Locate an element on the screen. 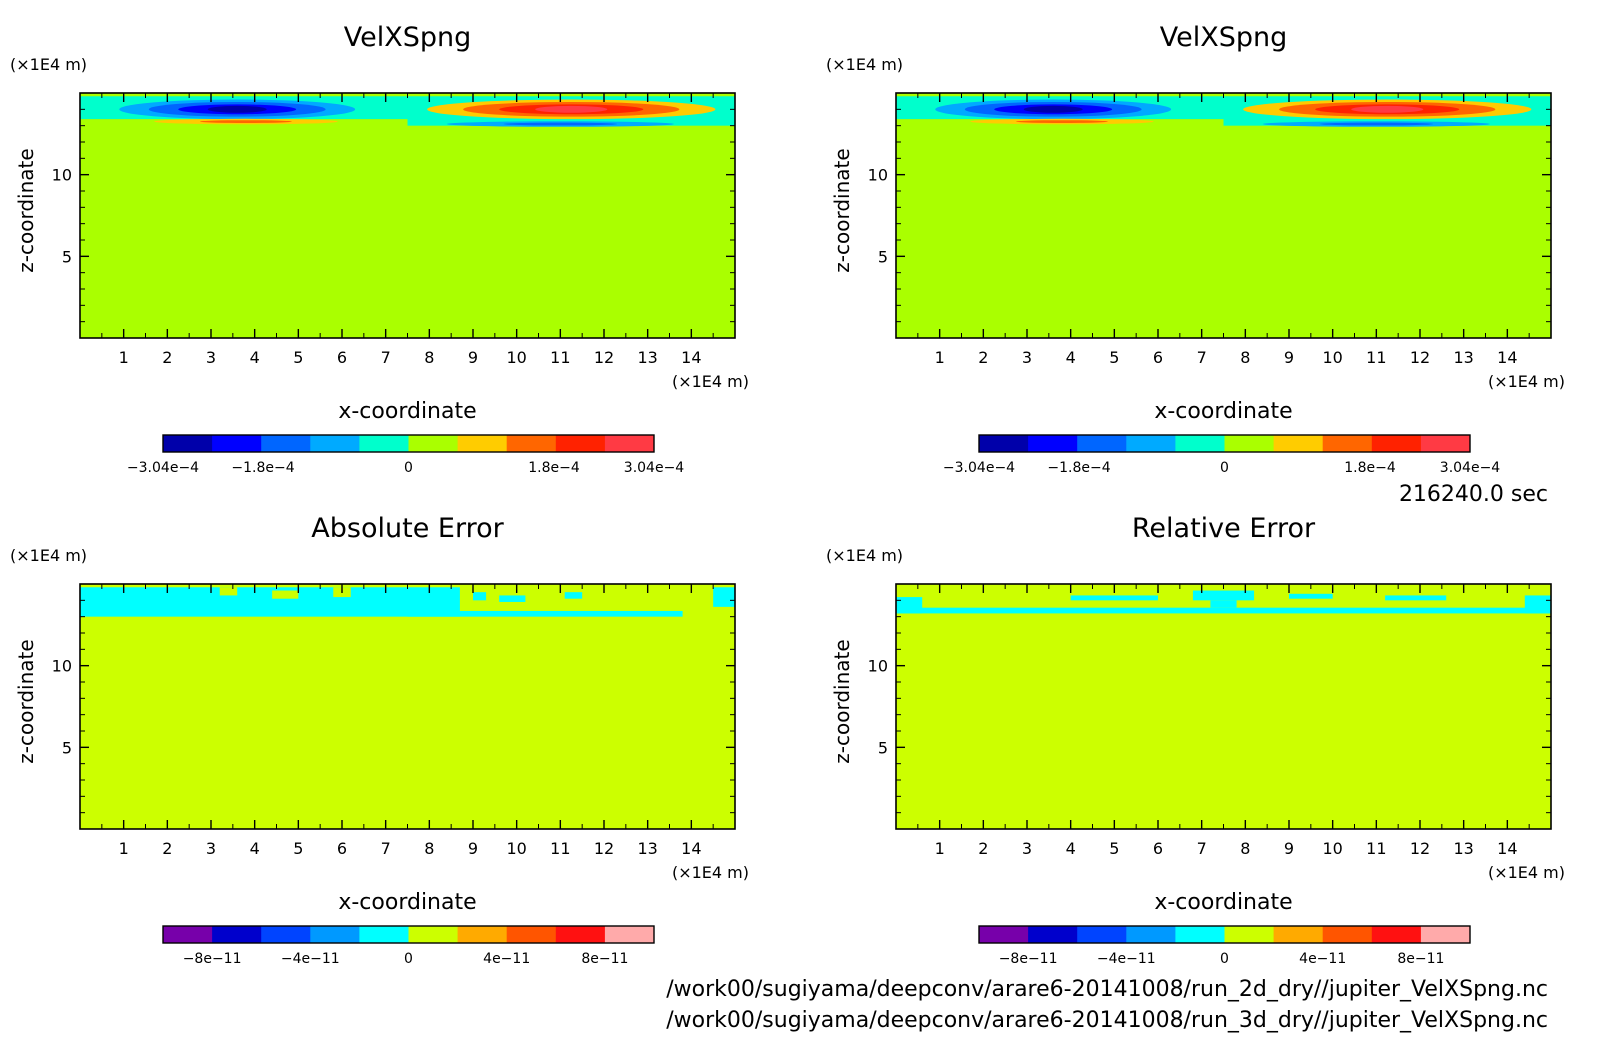 The height and width of the screenshot is (1054, 1604). colorbar-tick-label: 8e−11 is located at coordinates (604, 959).